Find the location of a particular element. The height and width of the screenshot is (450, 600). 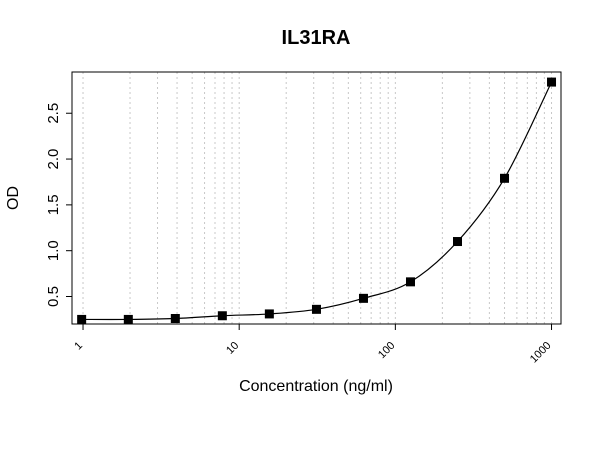

y-axis: 0.5 1.0 1.5 2.0 2.5 is located at coordinates (58, 205).